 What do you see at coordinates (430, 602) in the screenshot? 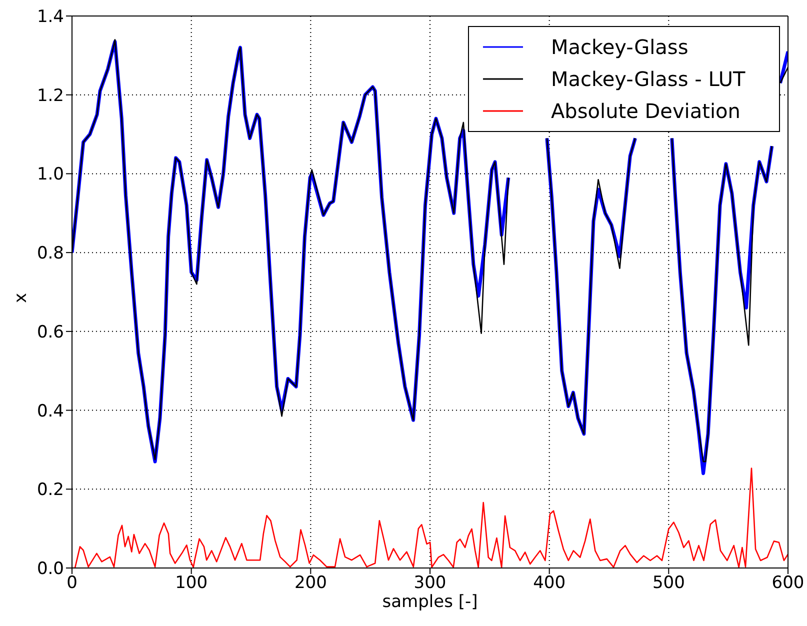
I see `x-axis-title: samples [-]` at bounding box center [430, 602].